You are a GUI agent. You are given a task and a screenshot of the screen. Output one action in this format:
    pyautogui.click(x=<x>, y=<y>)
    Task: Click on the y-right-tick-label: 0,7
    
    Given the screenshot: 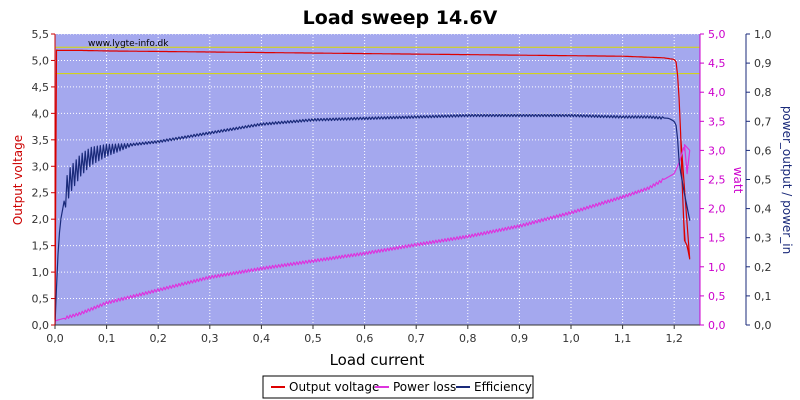 What is the action you would take?
    pyautogui.click(x=763, y=121)
    